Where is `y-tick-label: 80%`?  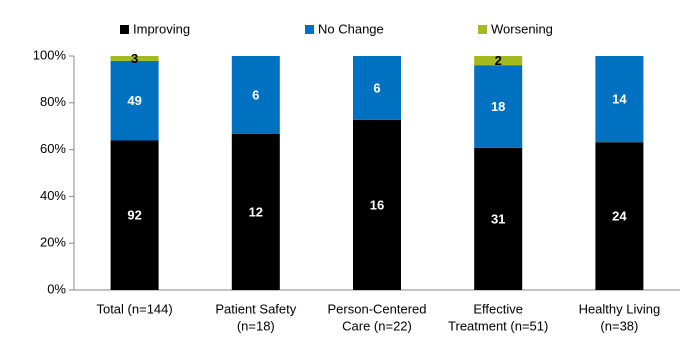 y-tick-label: 80% is located at coordinates (53, 101).